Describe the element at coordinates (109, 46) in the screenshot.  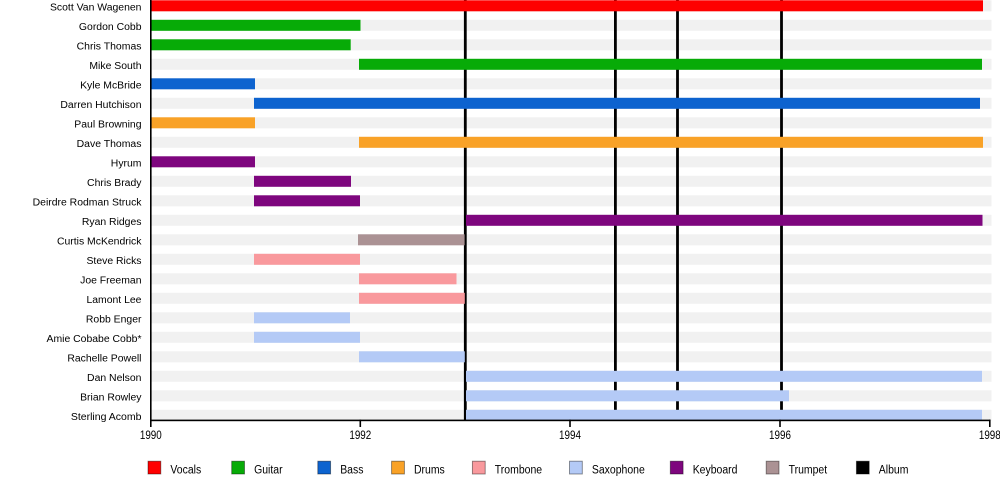
I see `svg-text: Chris Thomas` at that location.